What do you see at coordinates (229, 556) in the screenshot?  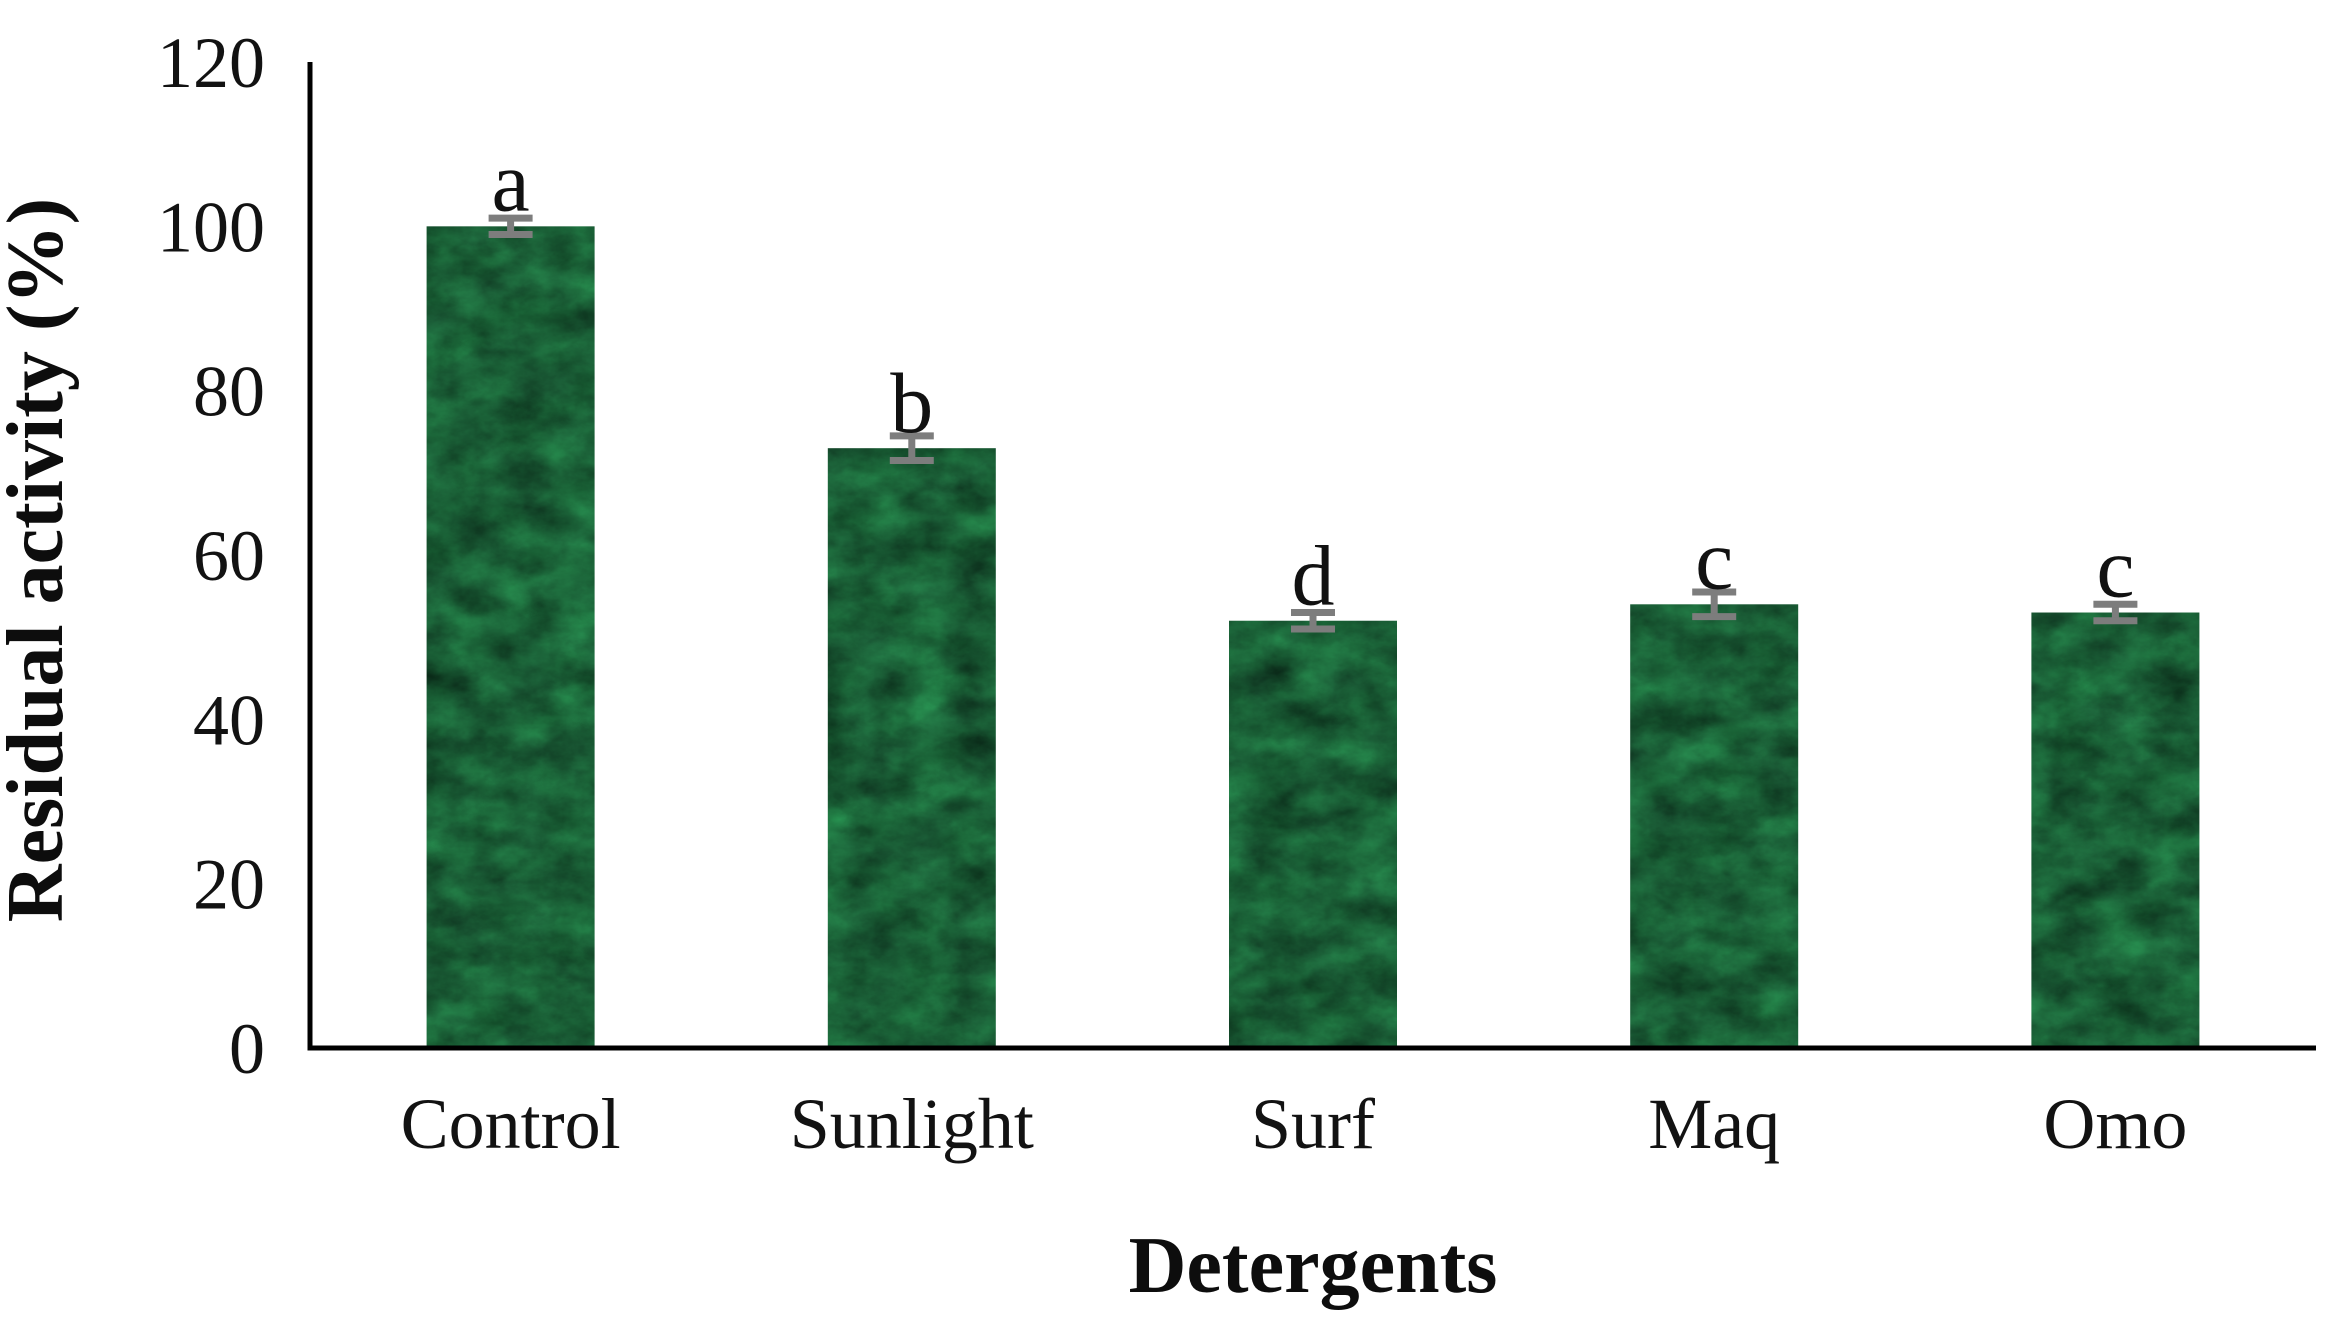 I see `y-tick-label: 60` at bounding box center [229, 556].